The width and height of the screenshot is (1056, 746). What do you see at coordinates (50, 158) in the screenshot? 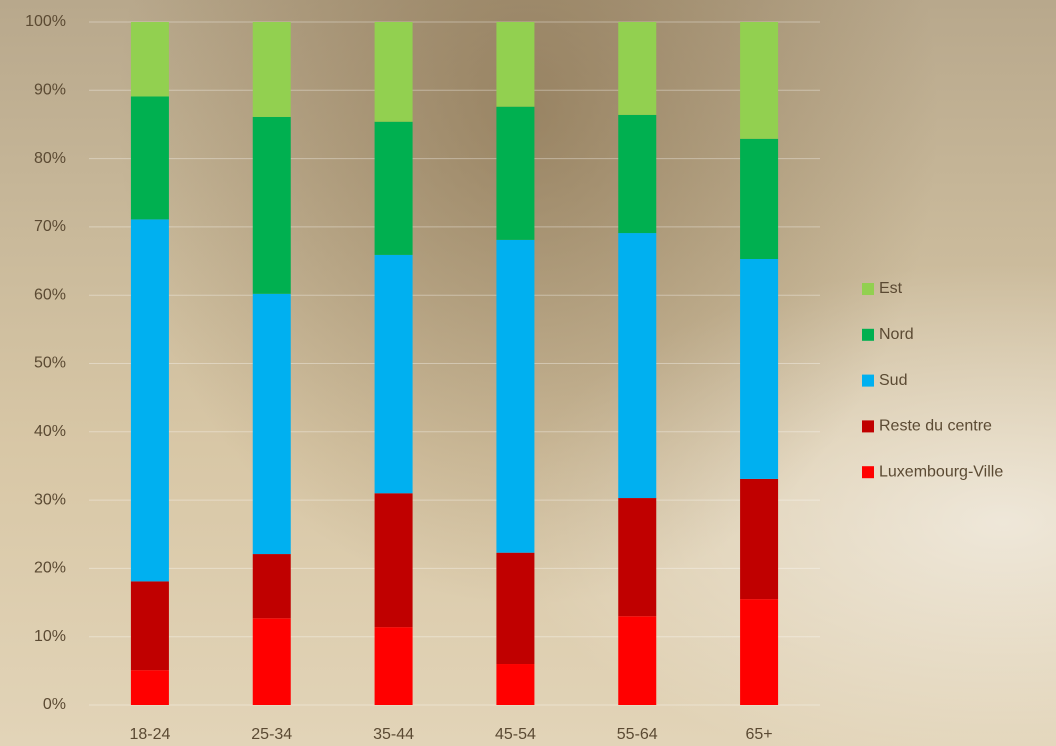
I see `y-tick-label: 80%` at bounding box center [50, 158].